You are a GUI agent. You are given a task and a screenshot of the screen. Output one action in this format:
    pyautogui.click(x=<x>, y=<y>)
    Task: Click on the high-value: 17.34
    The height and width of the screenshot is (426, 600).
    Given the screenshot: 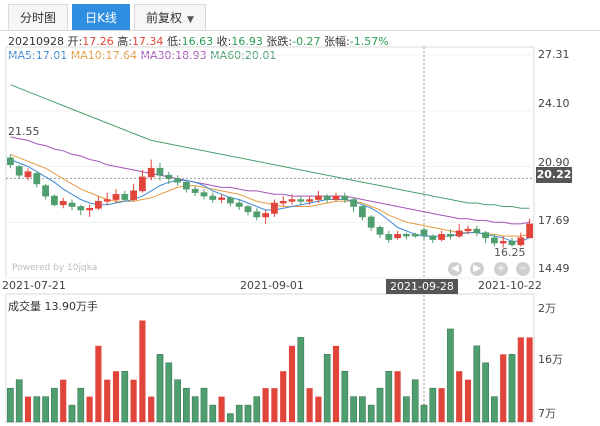 What is the action you would take?
    pyautogui.click(x=147, y=41)
    